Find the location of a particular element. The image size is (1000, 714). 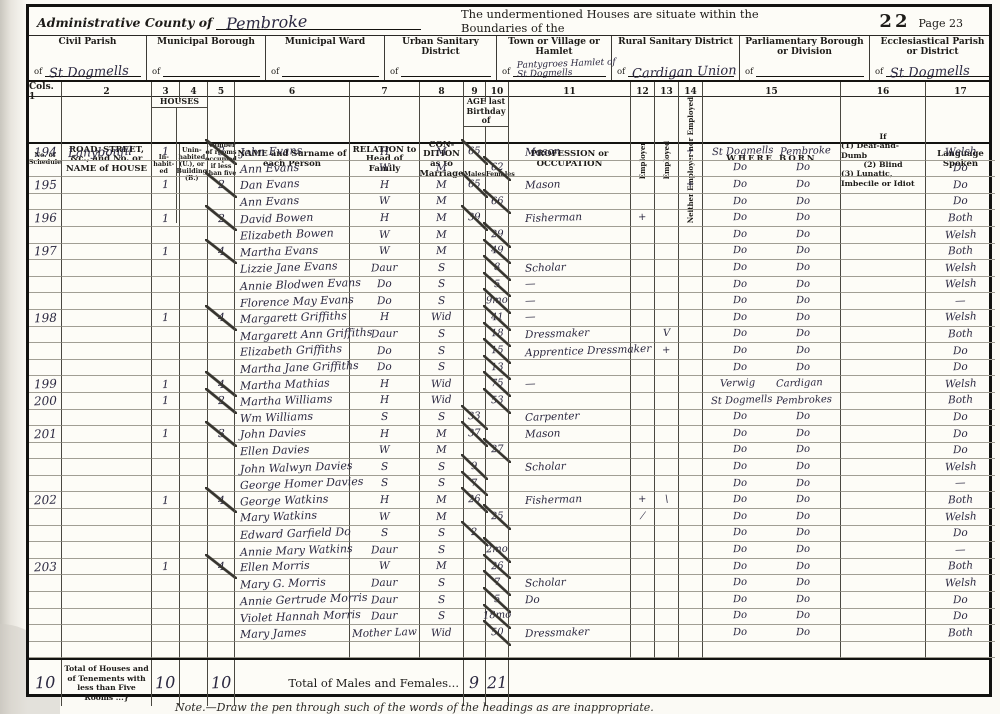

person-name: Violet Hannah Morris is located at coordinates (298, 617).